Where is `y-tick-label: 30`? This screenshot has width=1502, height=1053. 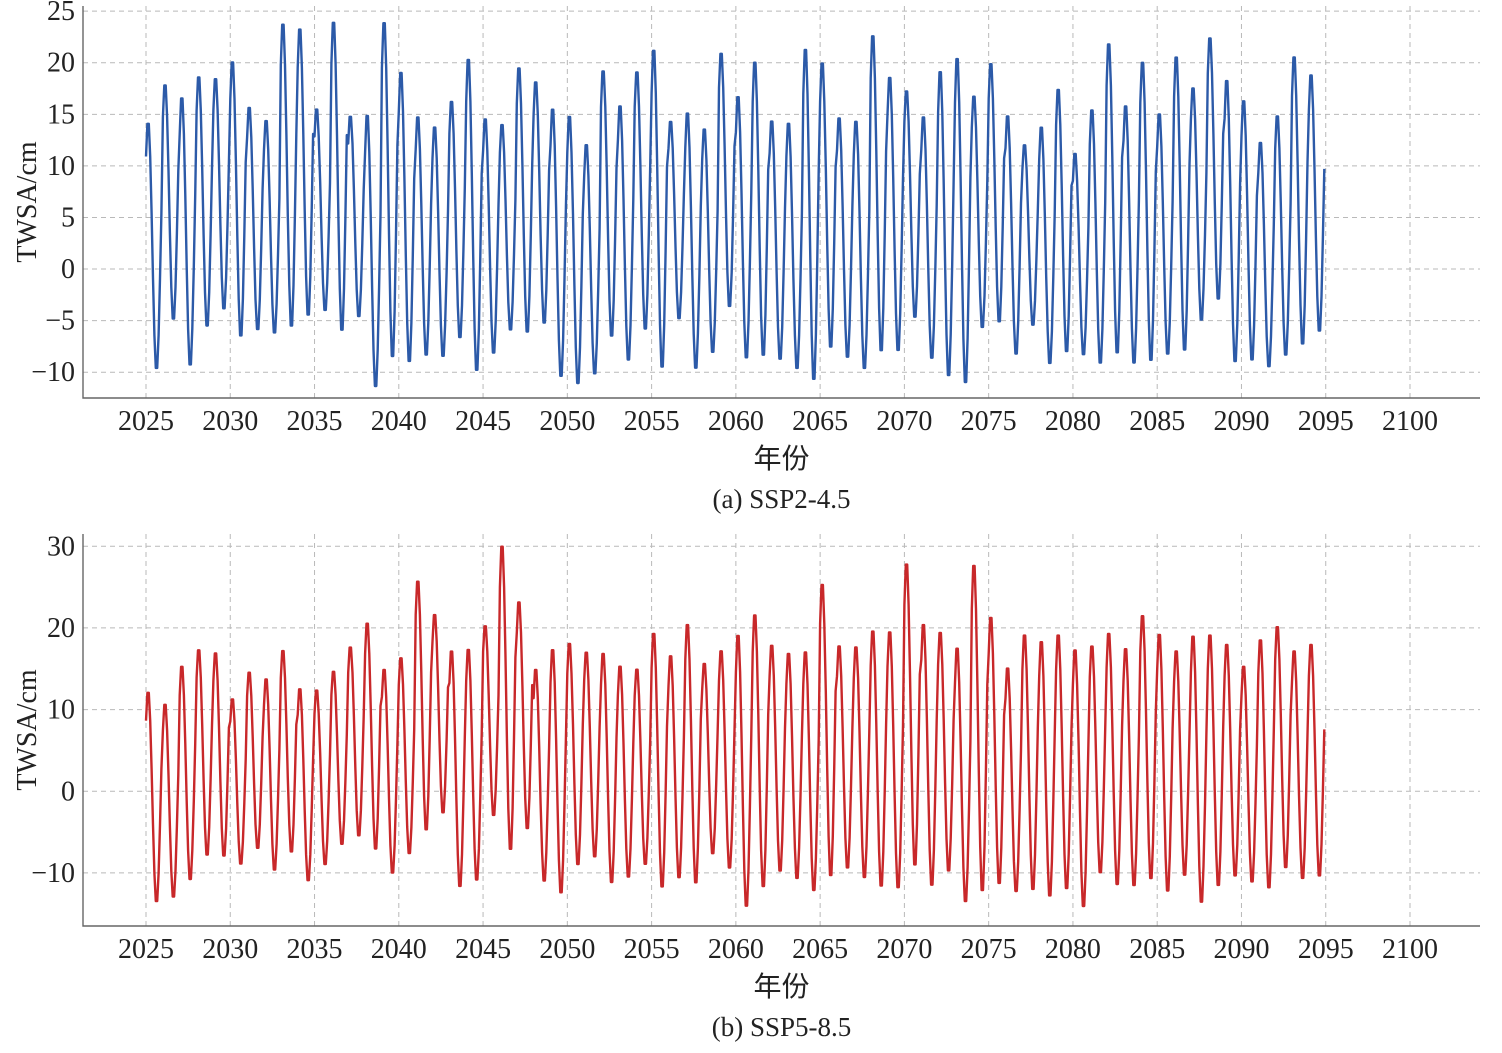
y-tick-label: 30 is located at coordinates (61, 546).